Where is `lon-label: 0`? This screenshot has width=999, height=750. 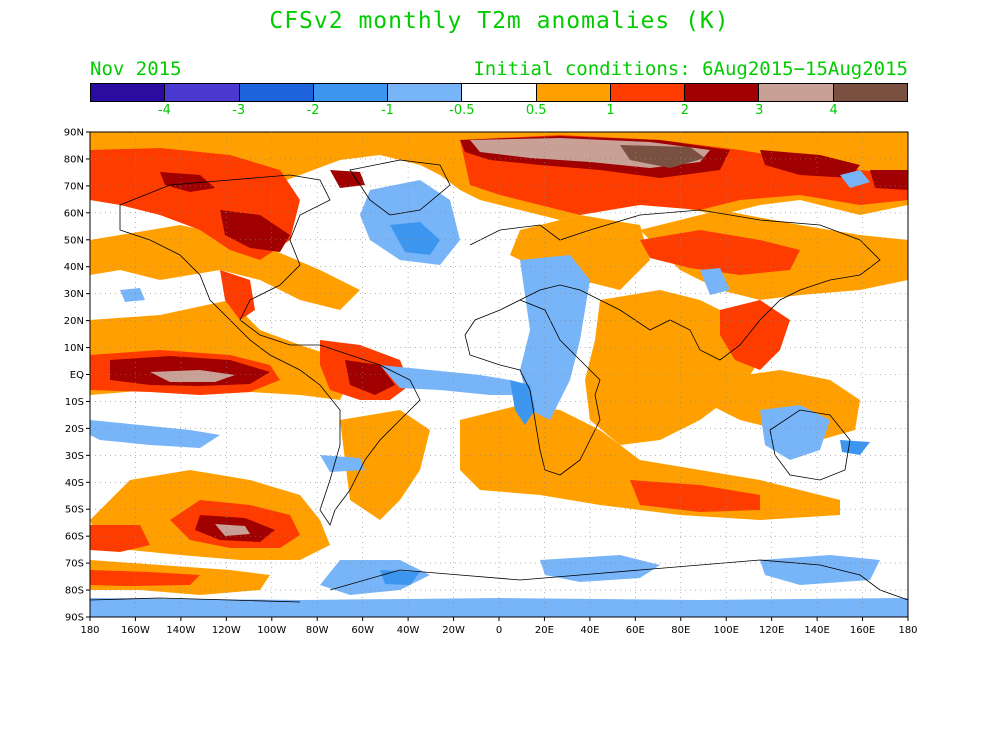
lon-label: 0 is located at coordinates (499, 630).